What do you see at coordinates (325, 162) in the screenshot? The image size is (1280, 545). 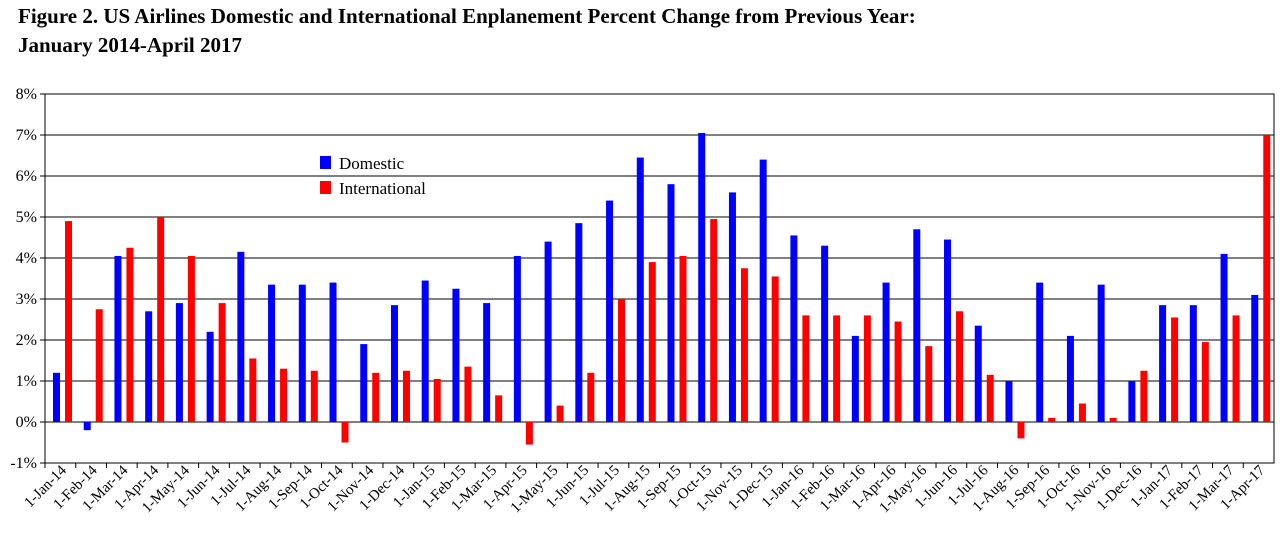 I see `legend-swatch-domestic` at bounding box center [325, 162].